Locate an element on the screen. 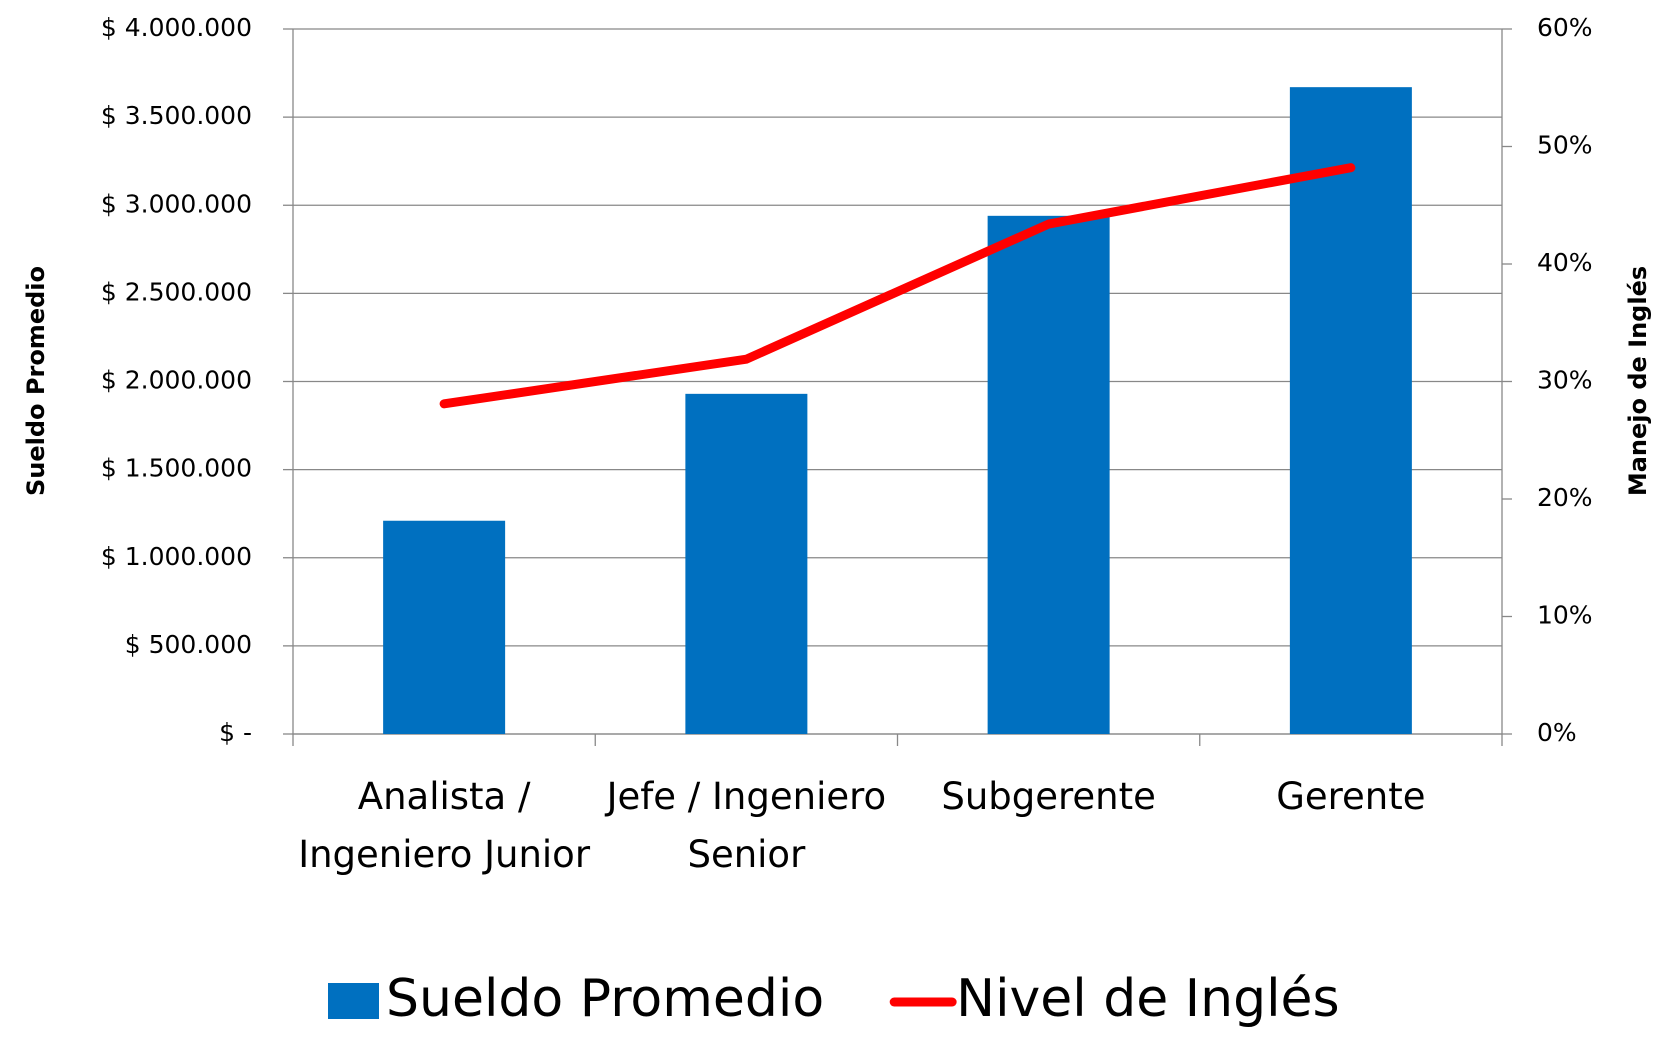 This screenshot has height=1037, width=1660. legend-swatch is located at coordinates (353, 1001).